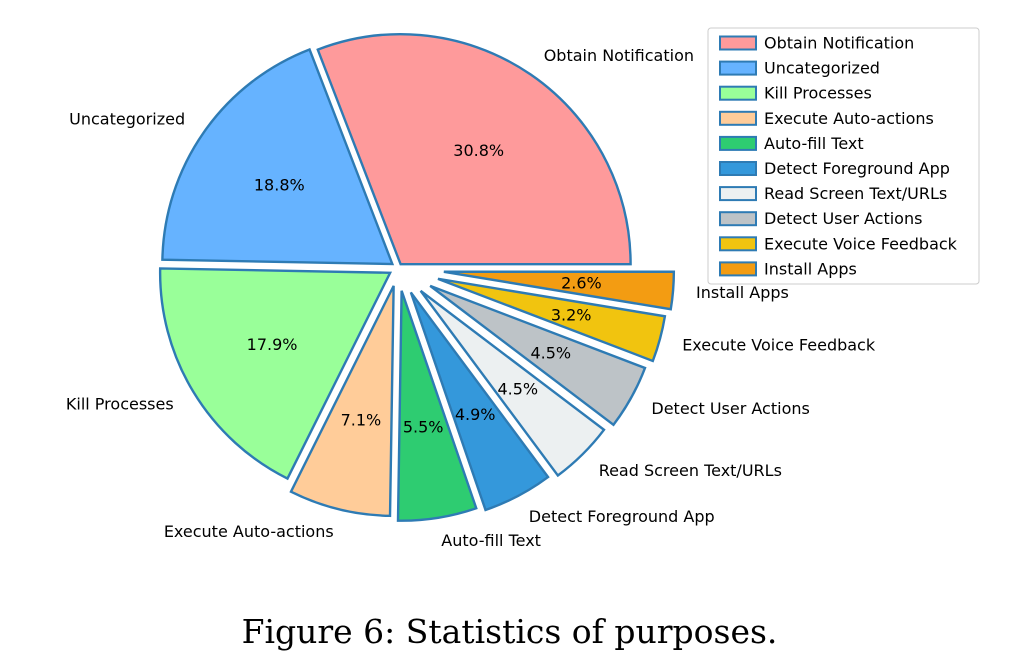 This screenshot has height=670, width=1019. What do you see at coordinates (738, 43) in the screenshot?
I see `legend-swatch-obtain-notification` at bounding box center [738, 43].